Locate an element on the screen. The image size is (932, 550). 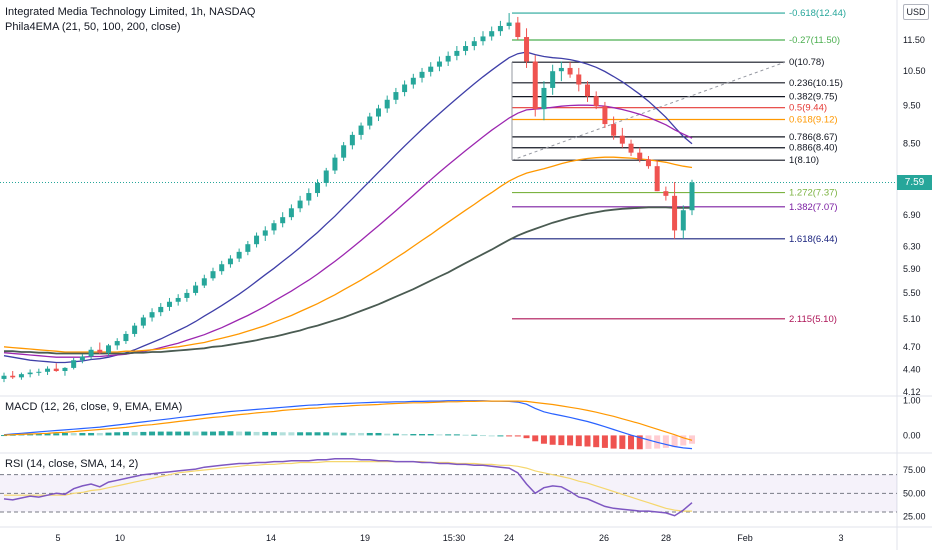
fib-level-label: 0.886(8.40) is located at coordinates (813, 148).